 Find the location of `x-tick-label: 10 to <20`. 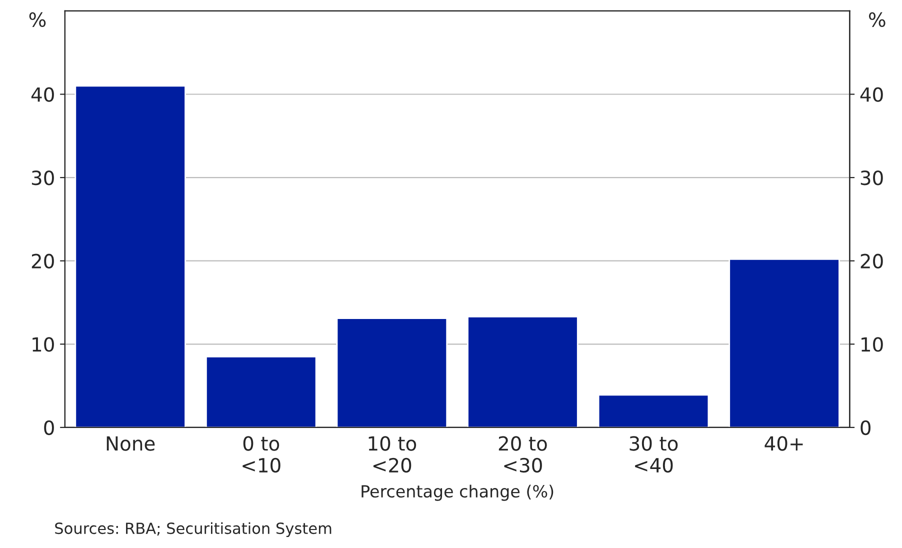

x-tick-label: 10 to <20 is located at coordinates (392, 454).